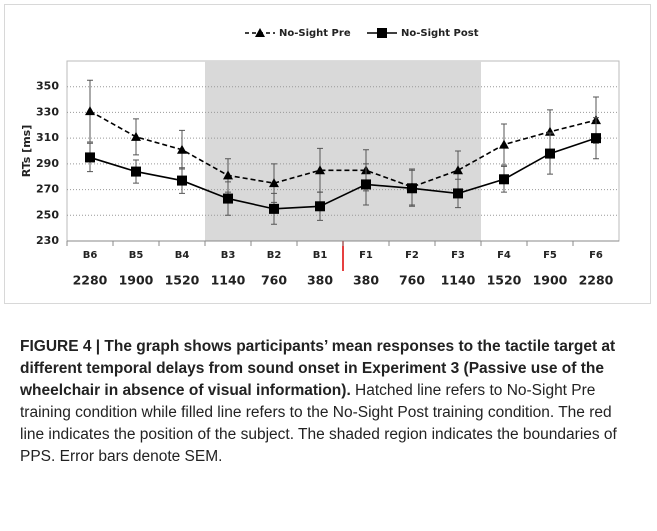  Describe the element at coordinates (458, 255) in the screenshot. I see `x-tick-label: F3` at that location.